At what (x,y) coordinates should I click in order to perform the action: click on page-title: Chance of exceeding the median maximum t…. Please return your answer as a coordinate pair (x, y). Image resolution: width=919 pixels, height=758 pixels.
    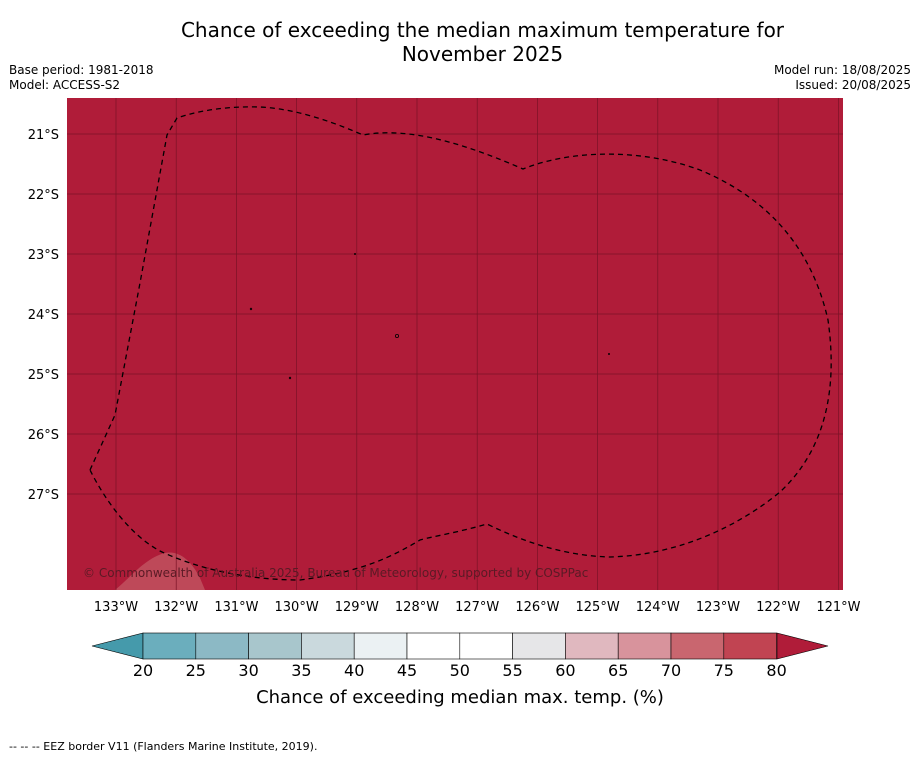
    Looking at the image, I should click on (459, 42).